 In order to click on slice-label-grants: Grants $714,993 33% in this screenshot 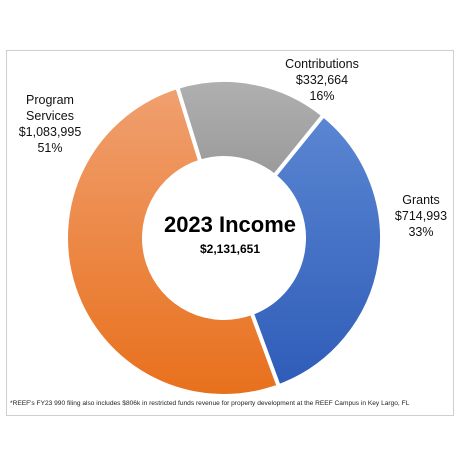, I will do `click(421, 216)`.